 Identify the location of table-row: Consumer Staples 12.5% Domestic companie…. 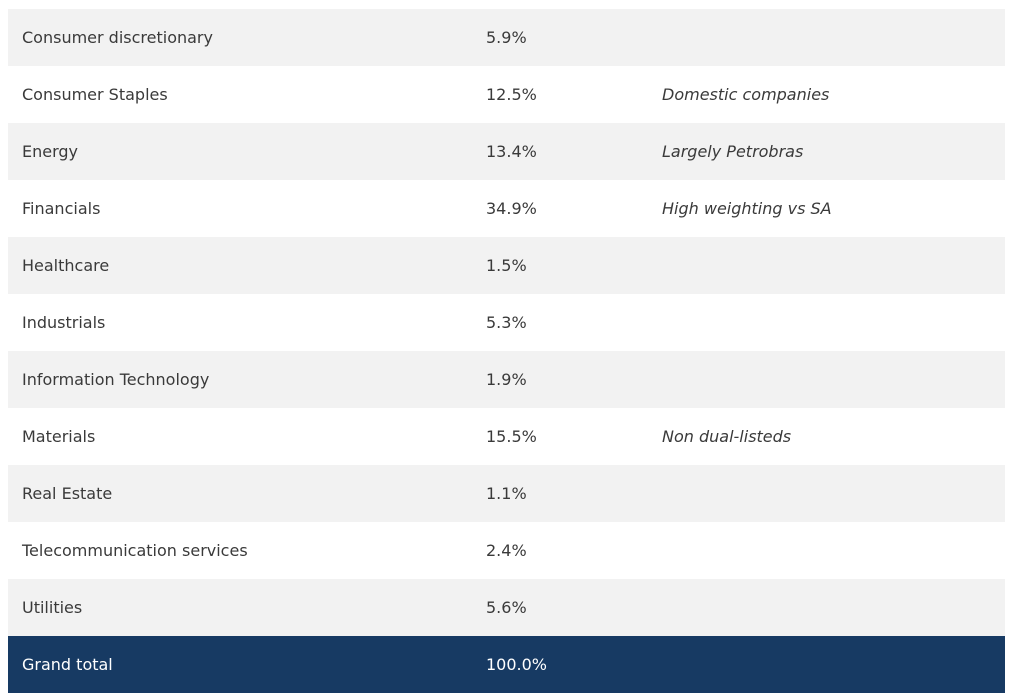
(506, 94).